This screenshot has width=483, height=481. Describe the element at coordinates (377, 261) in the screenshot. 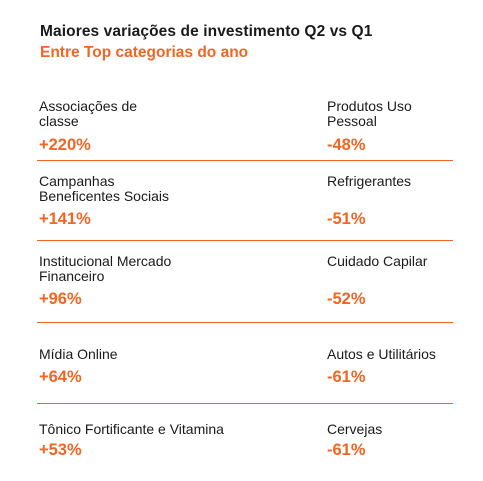

I see `category-label: Cuidado Capilar` at that location.